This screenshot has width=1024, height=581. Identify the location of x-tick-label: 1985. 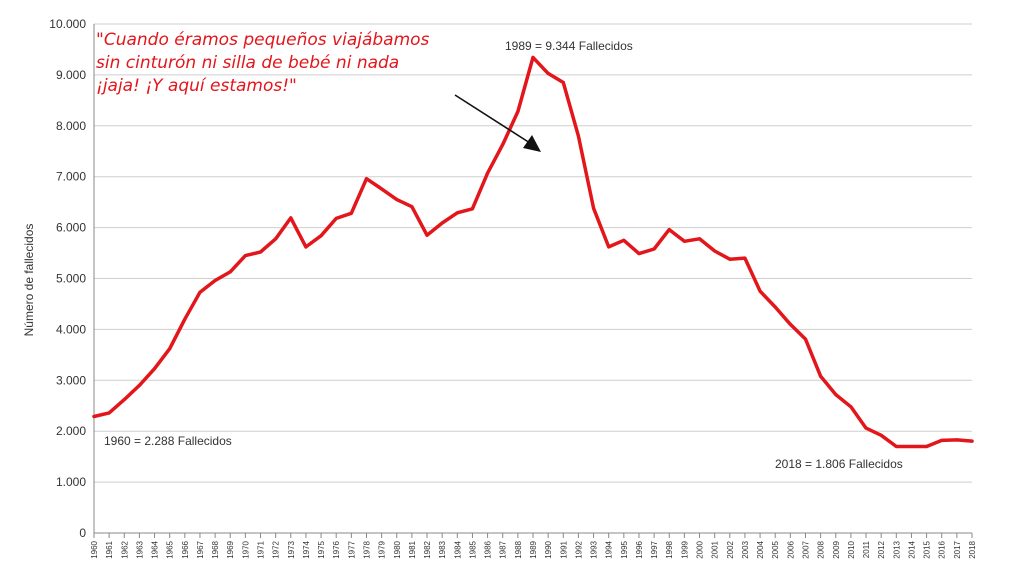
(472, 549).